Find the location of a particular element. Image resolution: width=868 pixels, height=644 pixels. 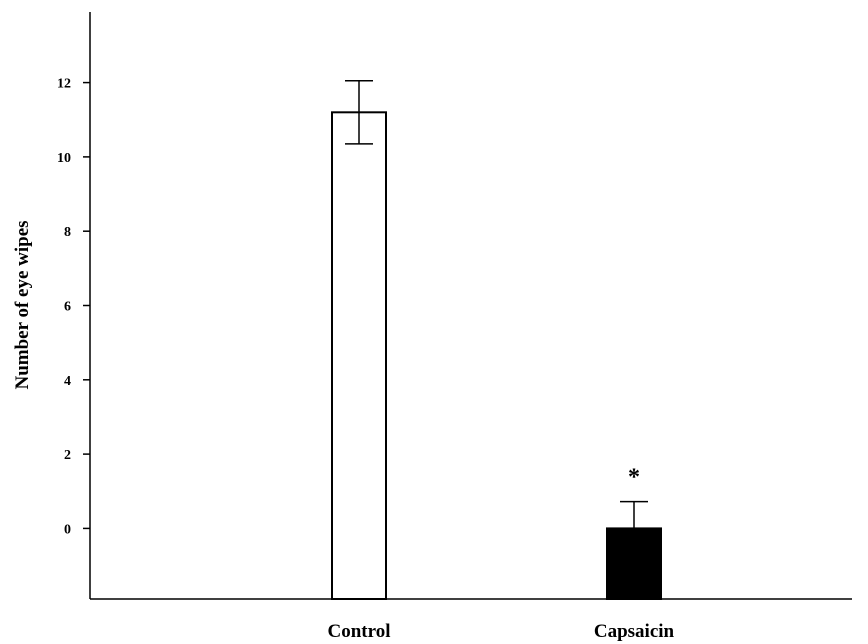

y-tick-label: 0 is located at coordinates (67, 529).